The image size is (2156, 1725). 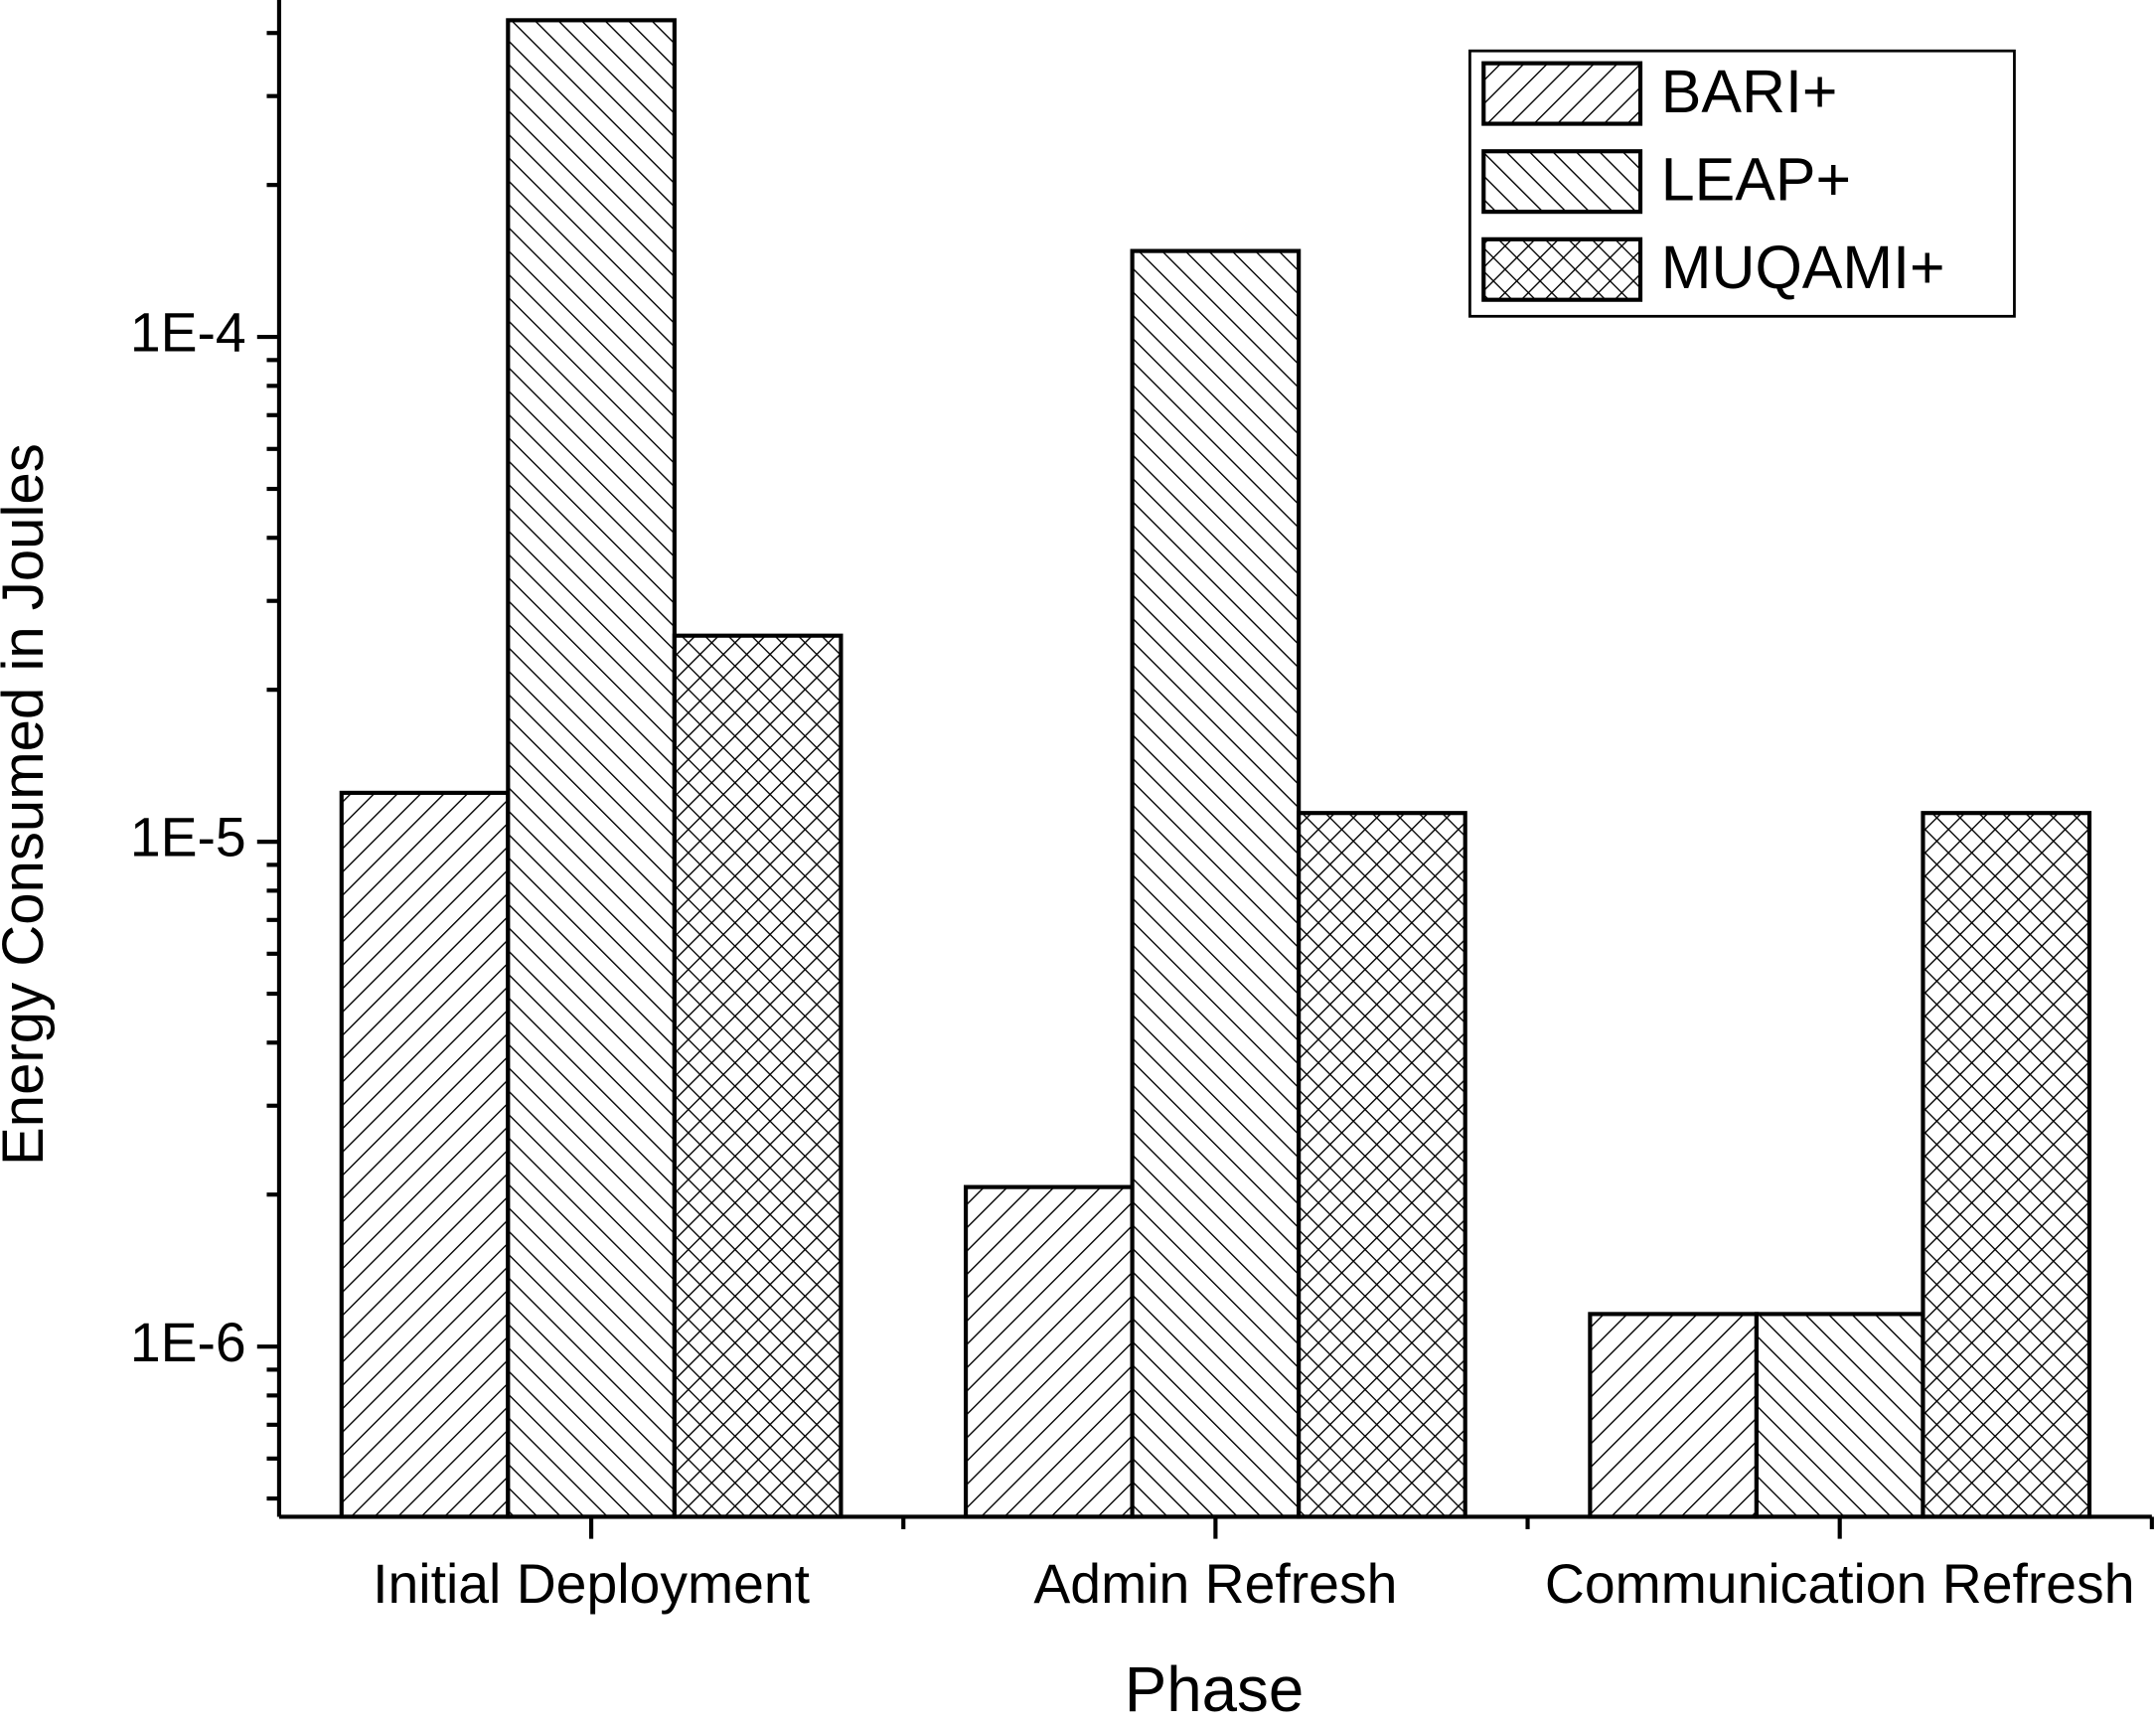 I want to click on y-axis-title: Energy Consumed in Joules, so click(x=28, y=804).